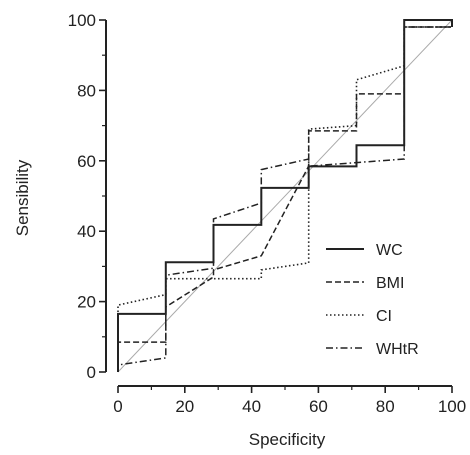 The width and height of the screenshot is (470, 455). I want to click on x-tick-label: 100, so click(452, 406).